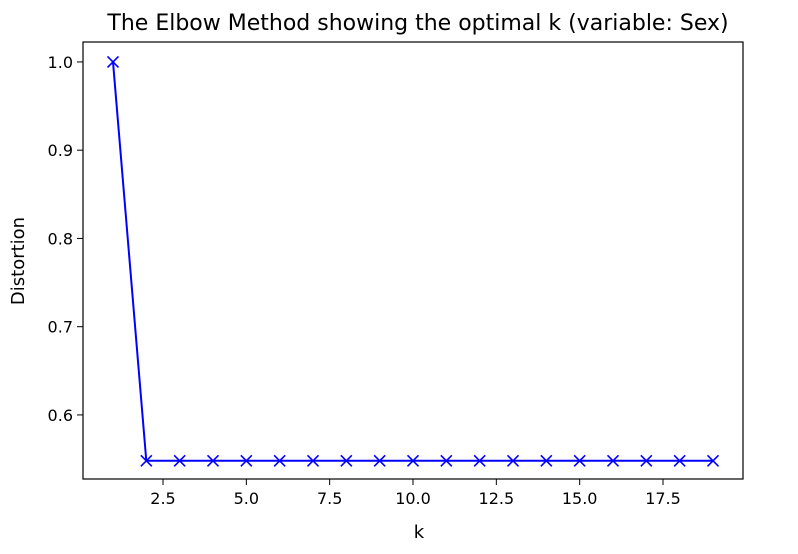 This screenshot has width=798, height=554. What do you see at coordinates (60, 327) in the screenshot?
I see `y-tick-label: 0.7` at bounding box center [60, 327].